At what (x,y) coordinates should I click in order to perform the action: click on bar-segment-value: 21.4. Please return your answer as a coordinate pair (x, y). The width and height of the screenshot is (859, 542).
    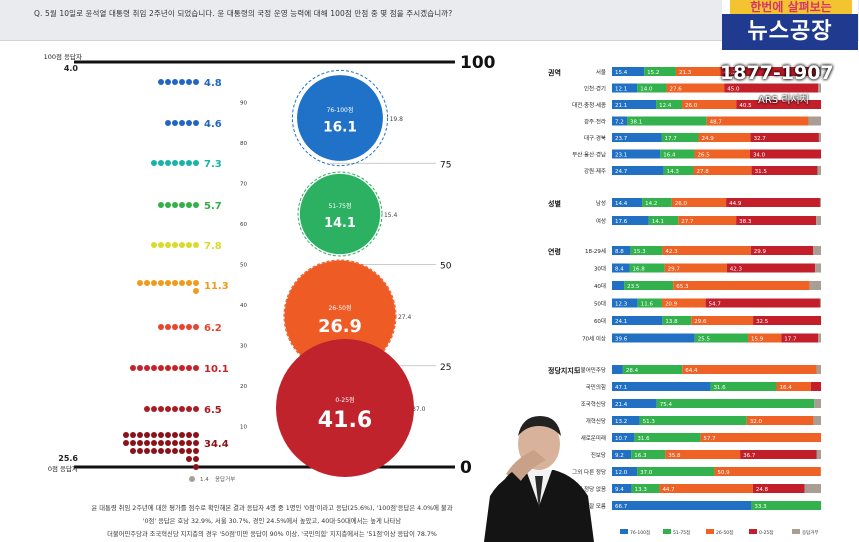
    Looking at the image, I should click on (621, 405).